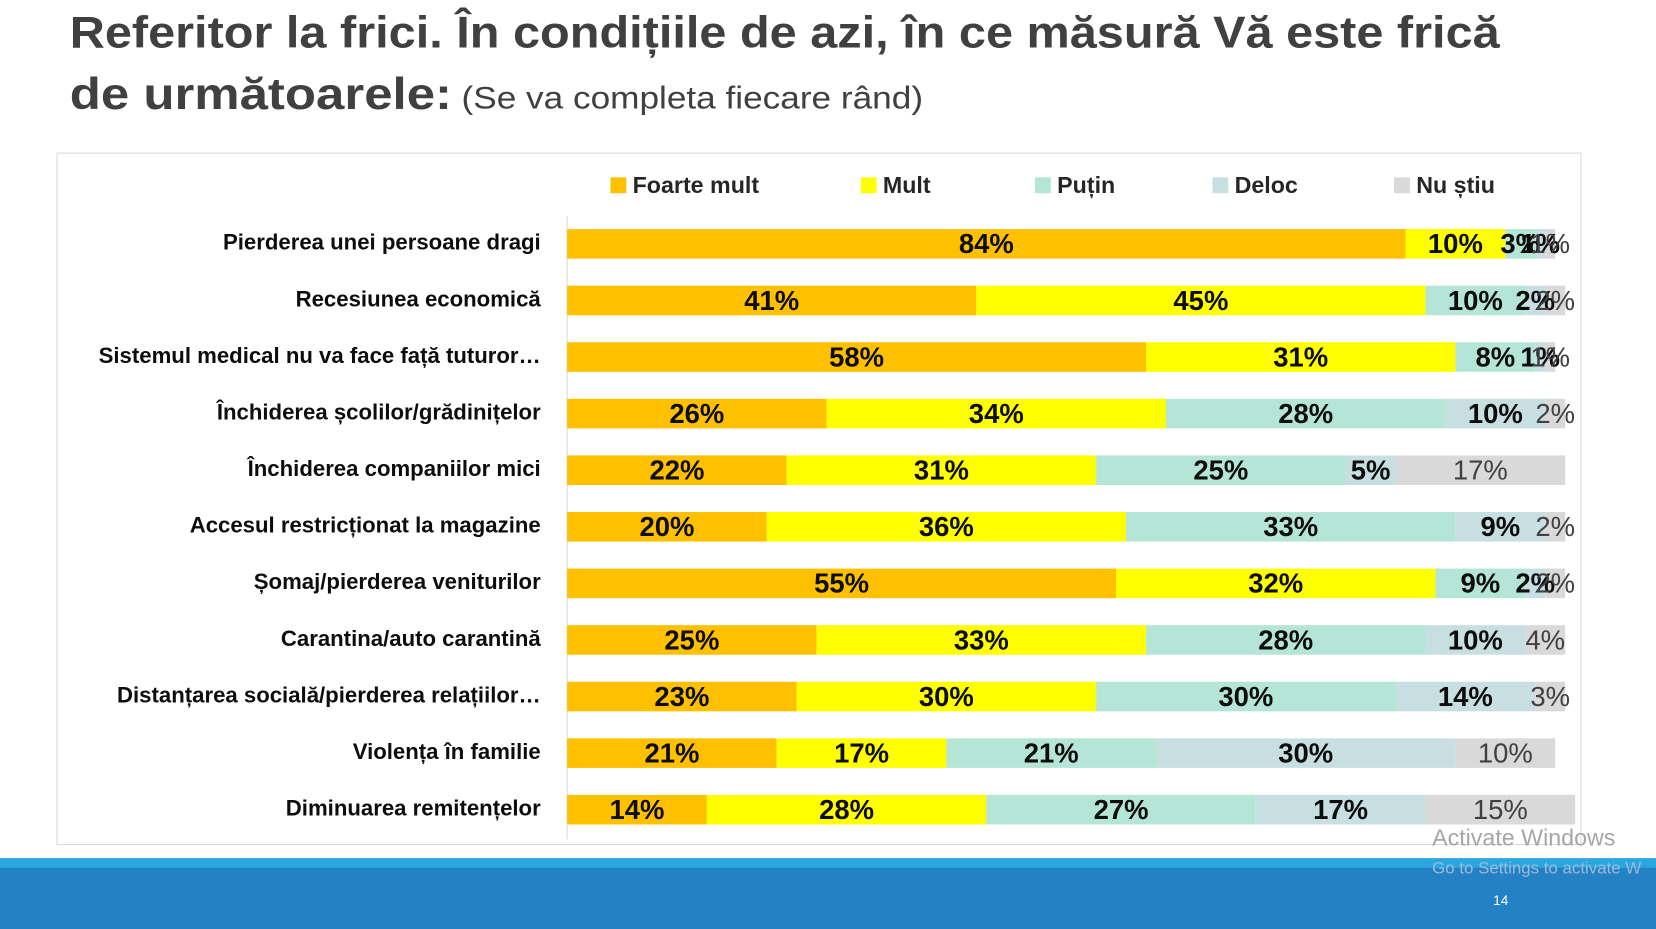  What do you see at coordinates (1536, 867) in the screenshot?
I see `watermark-subtitle: Go to Settings to activate W` at bounding box center [1536, 867].